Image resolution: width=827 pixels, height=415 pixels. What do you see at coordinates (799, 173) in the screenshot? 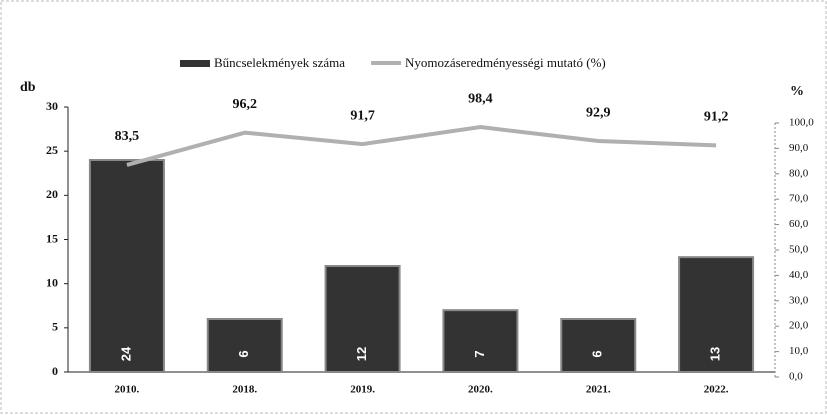
I see `y2-tick-label: 80,0` at bounding box center [799, 173].